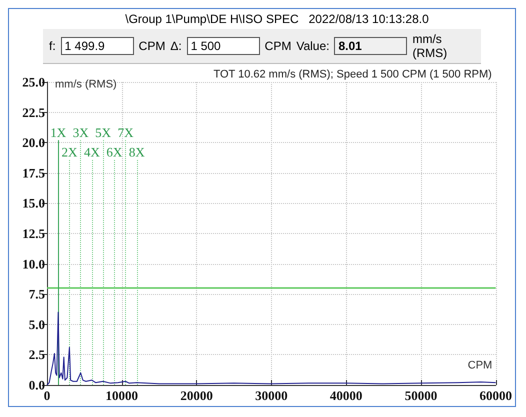 This screenshot has height=417, width=526. Describe the element at coordinates (34, 112) in the screenshot. I see `y-tick-label: 22.5` at that location.